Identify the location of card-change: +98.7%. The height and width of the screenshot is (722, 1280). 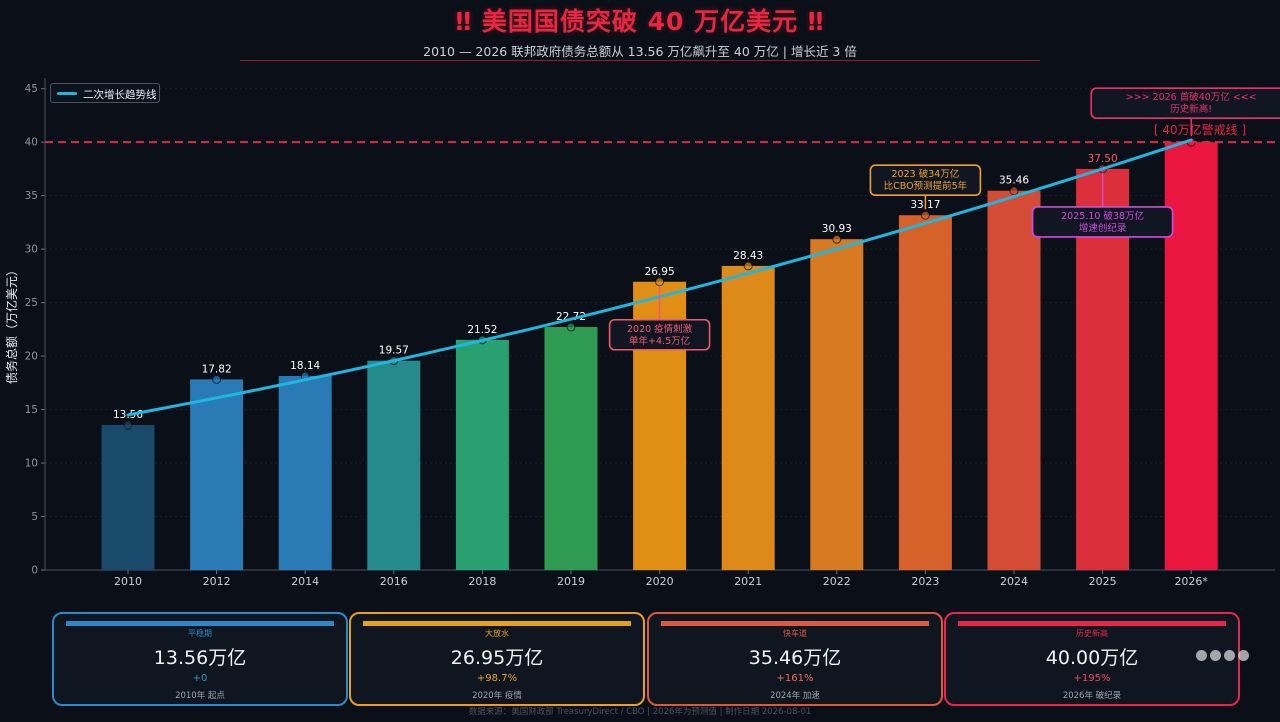
(497, 678).